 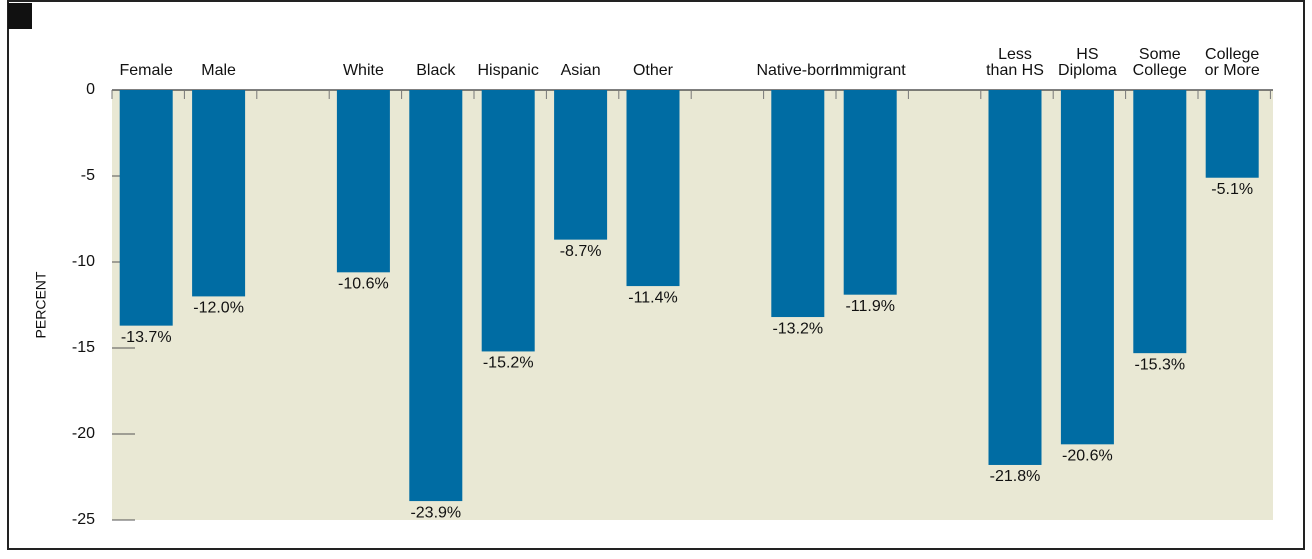 What do you see at coordinates (363, 284) in the screenshot?
I see `value-label: -10.6%` at bounding box center [363, 284].